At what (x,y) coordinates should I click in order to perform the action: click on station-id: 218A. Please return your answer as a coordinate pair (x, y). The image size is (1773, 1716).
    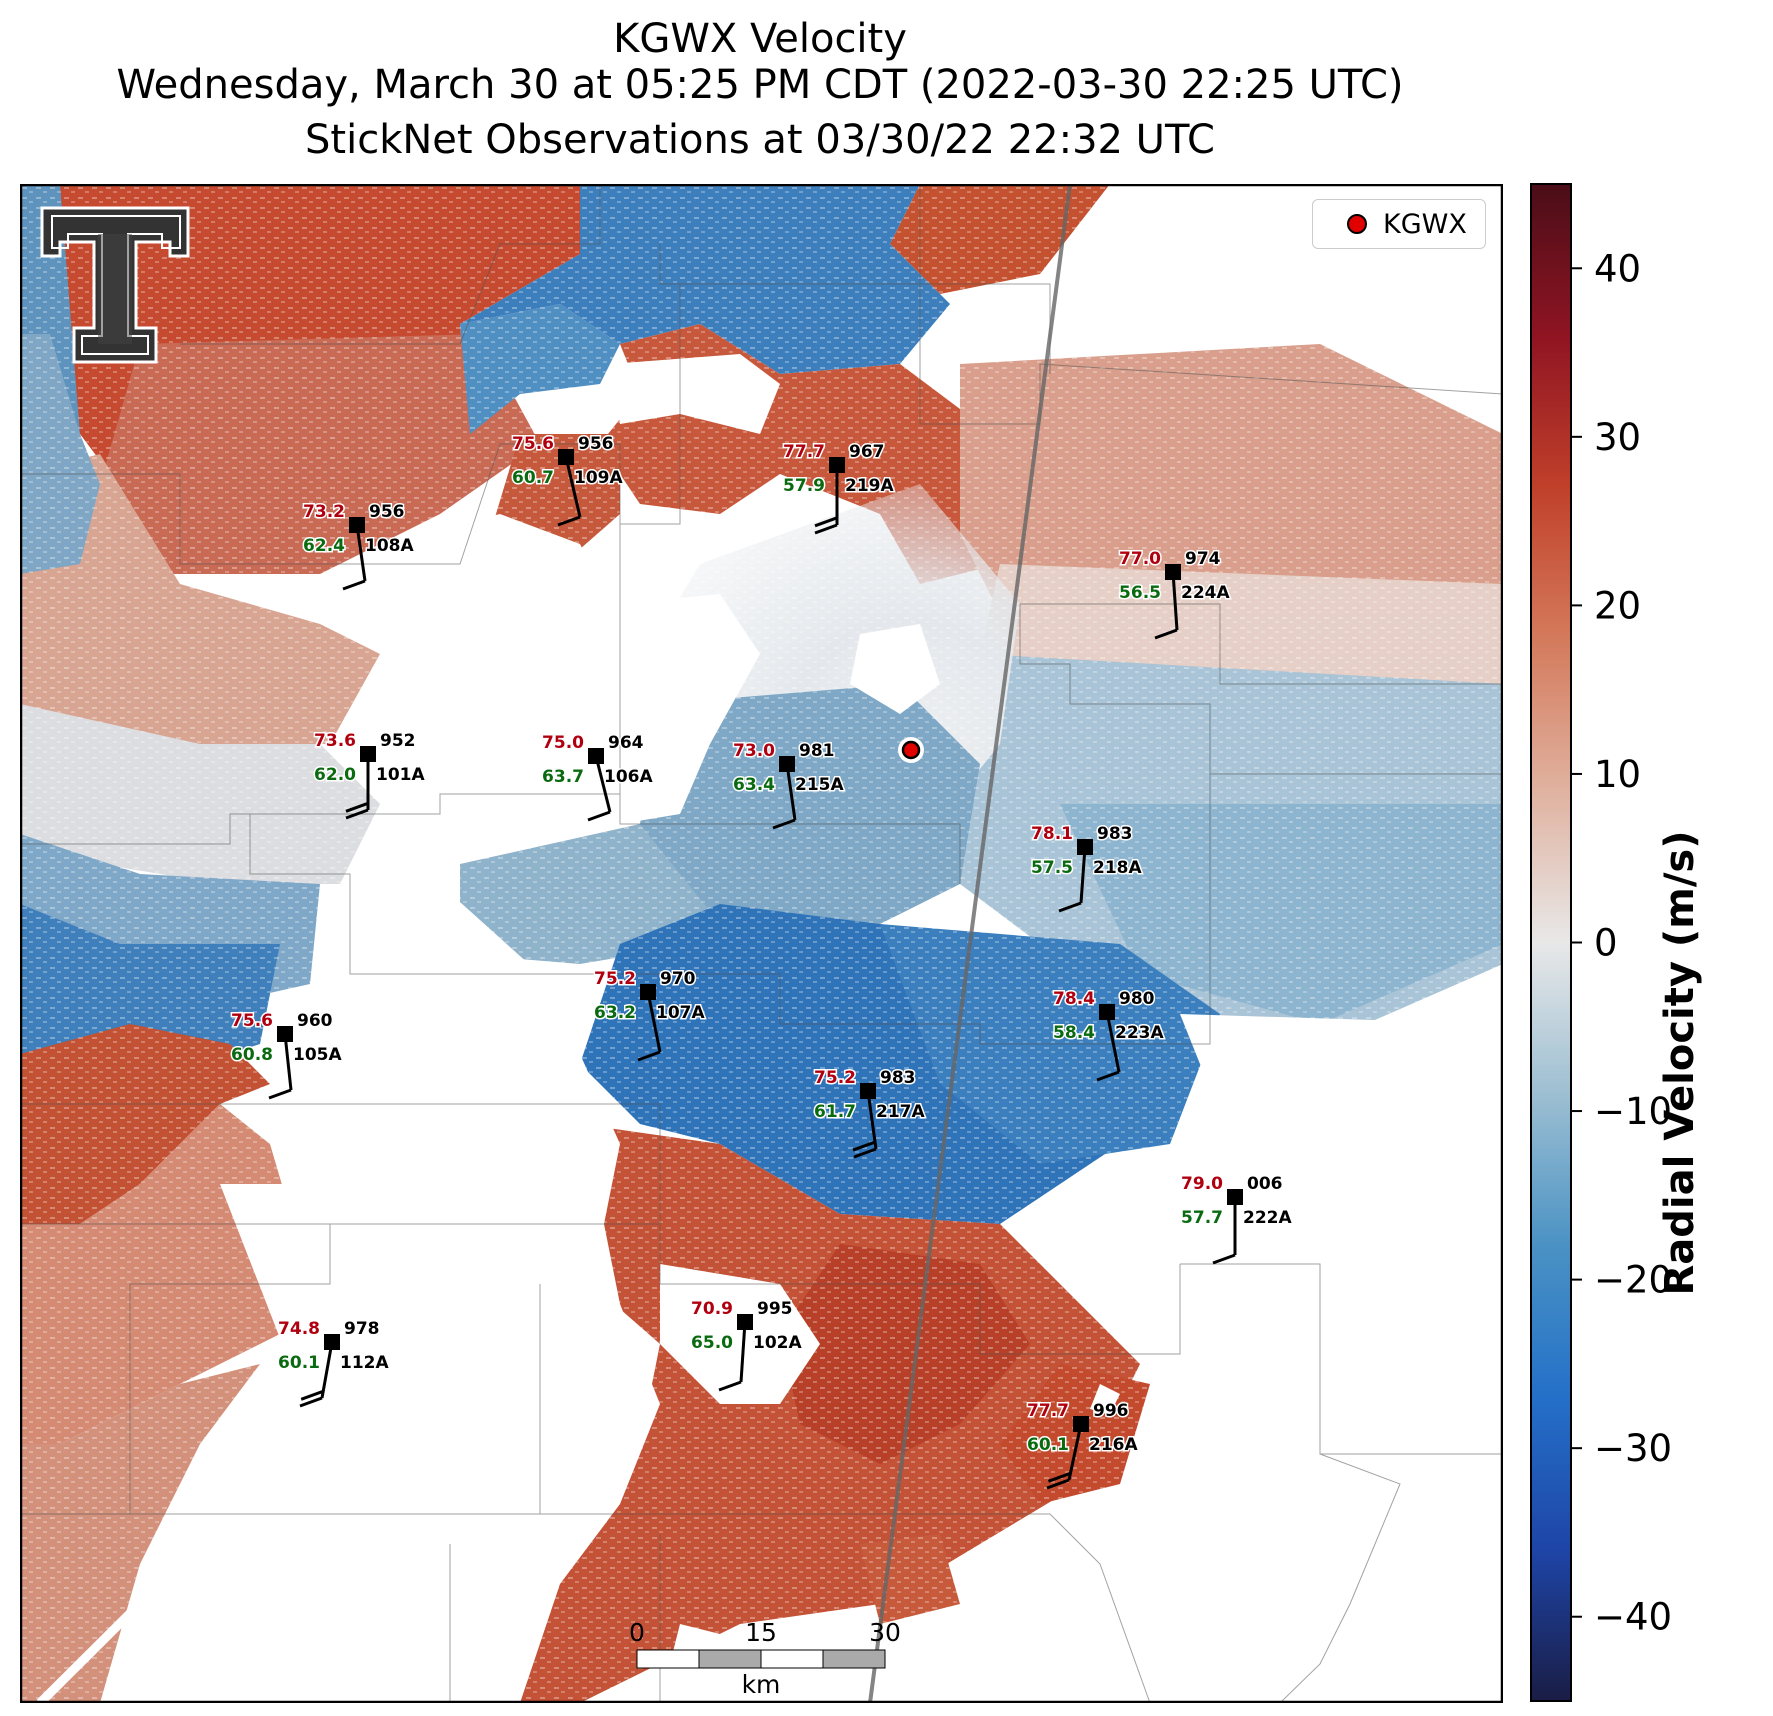
    Looking at the image, I should click on (1117, 868).